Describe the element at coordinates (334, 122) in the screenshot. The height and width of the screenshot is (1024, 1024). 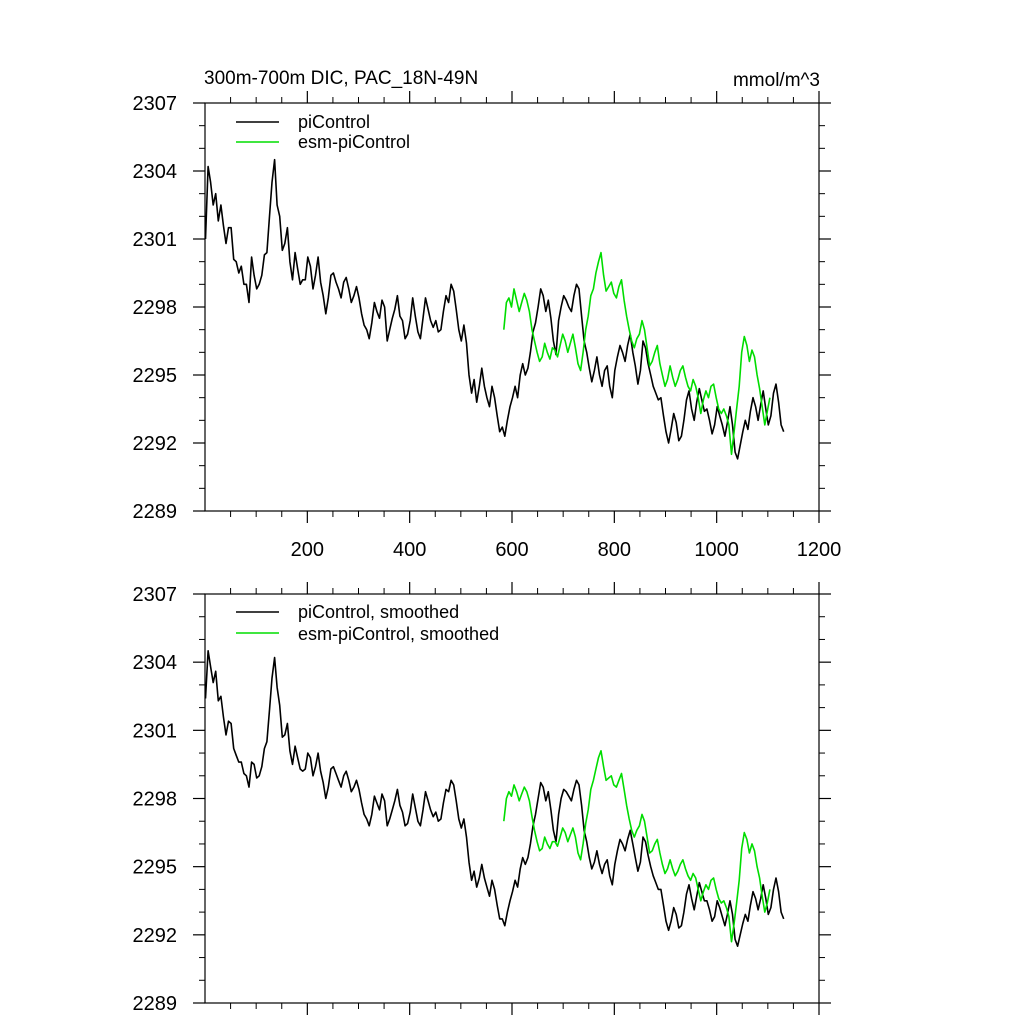
I see `legend-label-picontrol: piControl` at that location.